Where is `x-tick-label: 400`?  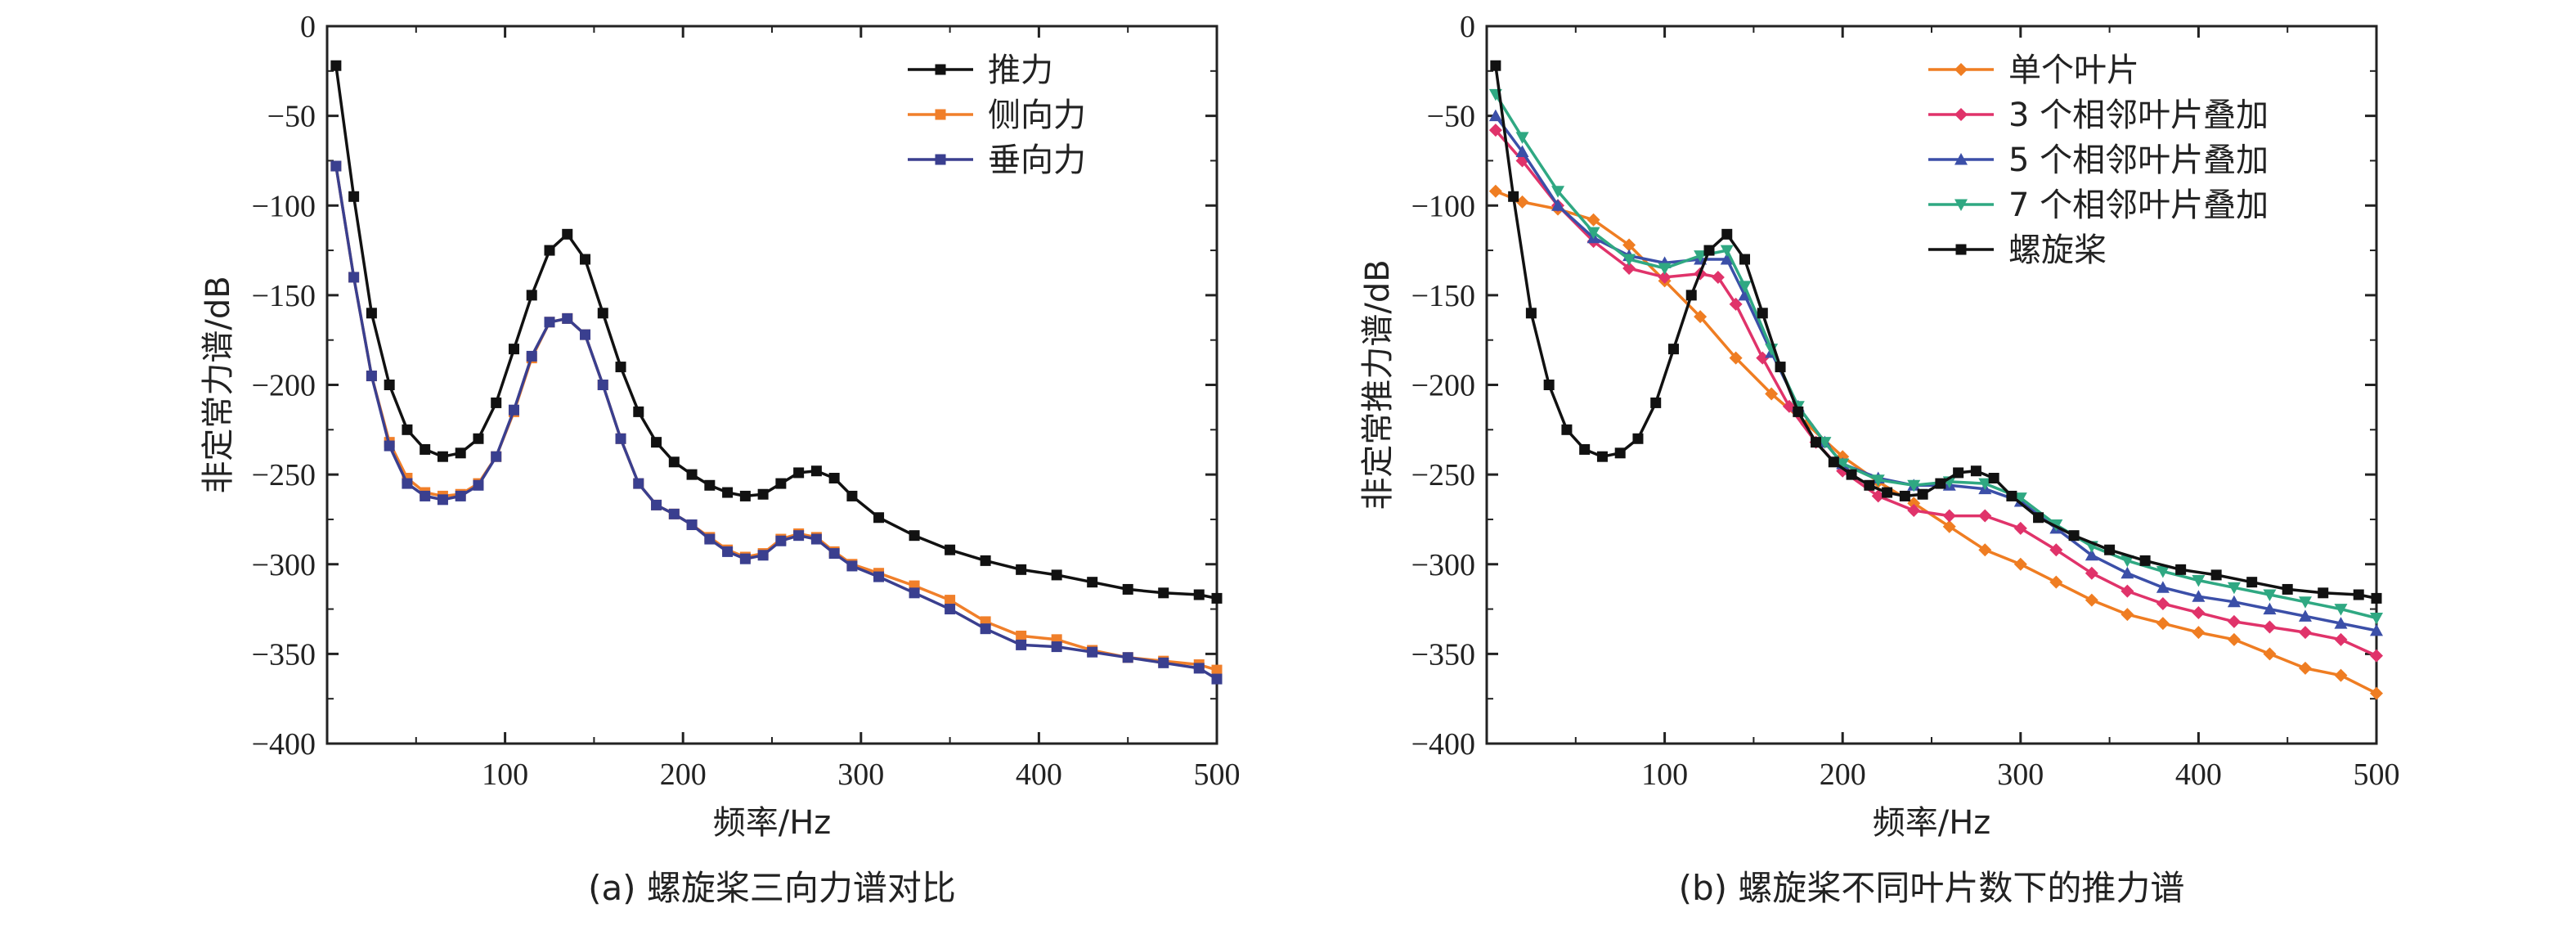 x-tick-label: 400 is located at coordinates (2198, 774).